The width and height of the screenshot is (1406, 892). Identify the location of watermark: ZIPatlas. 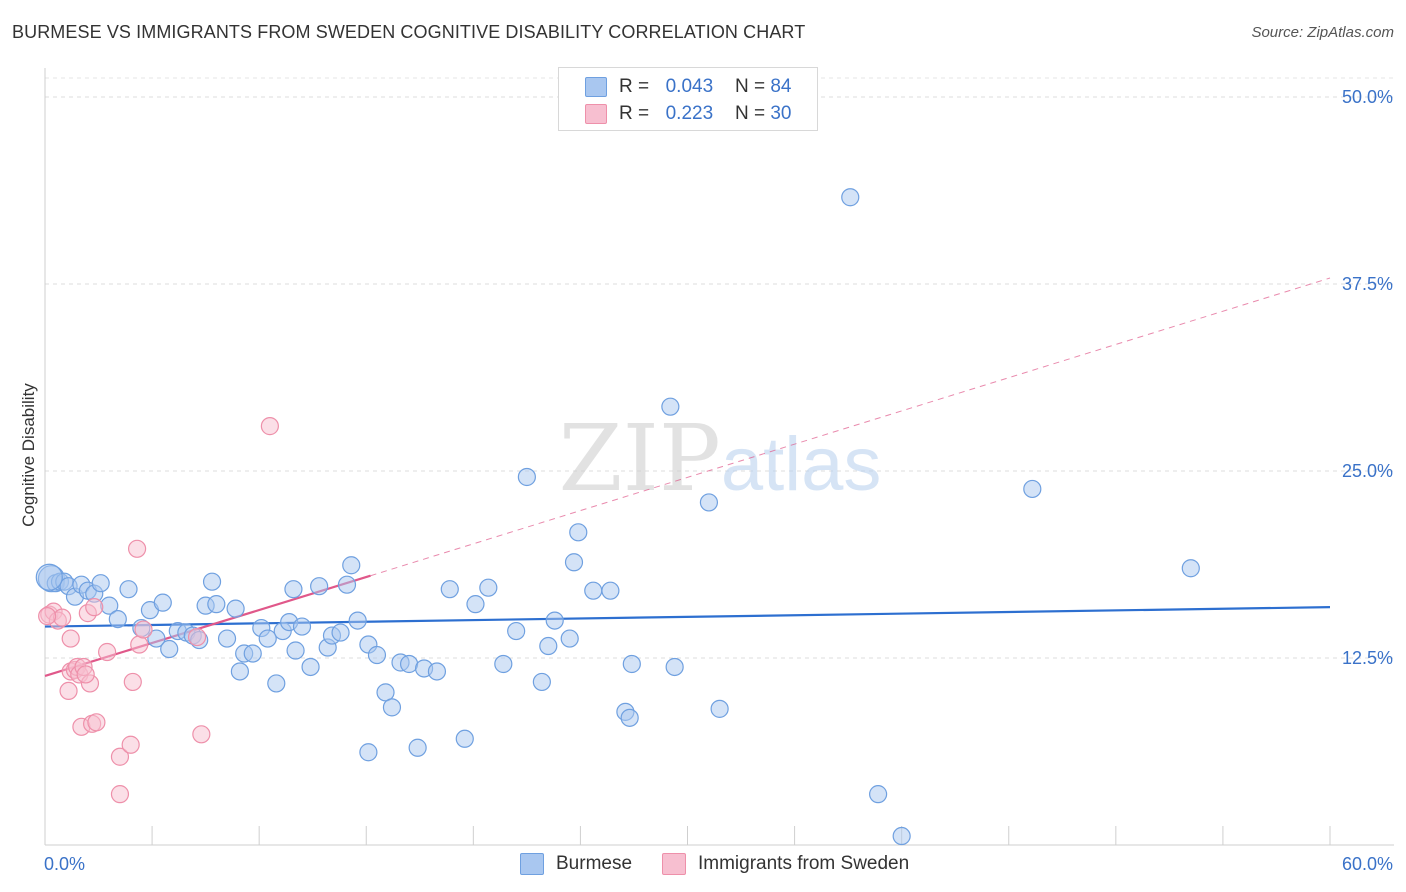
(720, 458).